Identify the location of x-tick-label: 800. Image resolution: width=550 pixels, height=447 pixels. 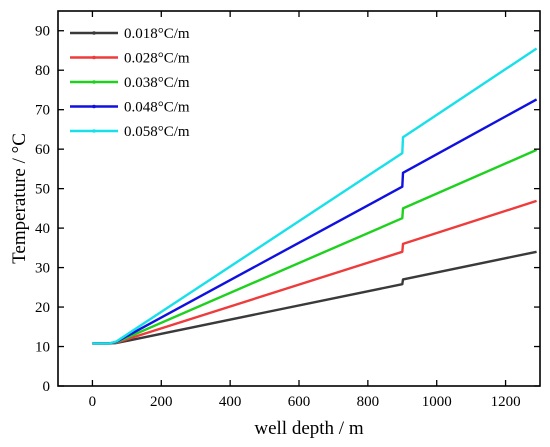
(368, 402).